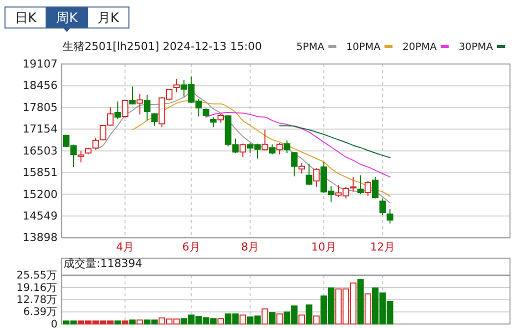 The width and height of the screenshot is (519, 328). Describe the element at coordinates (103, 263) in the screenshot. I see `chart-title: 成交量:118394` at that location.